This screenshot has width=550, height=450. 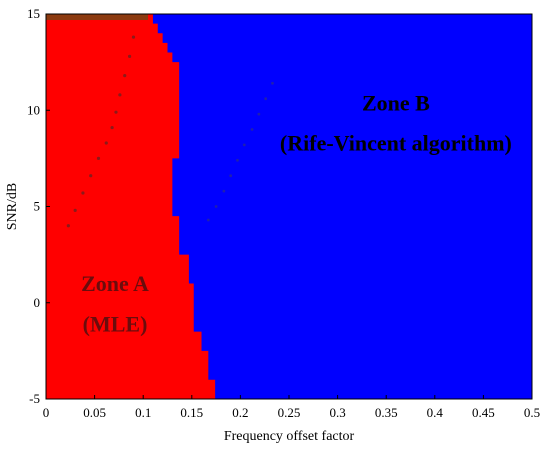 I want to click on zone-b-title: Zone B, so click(x=396, y=102).